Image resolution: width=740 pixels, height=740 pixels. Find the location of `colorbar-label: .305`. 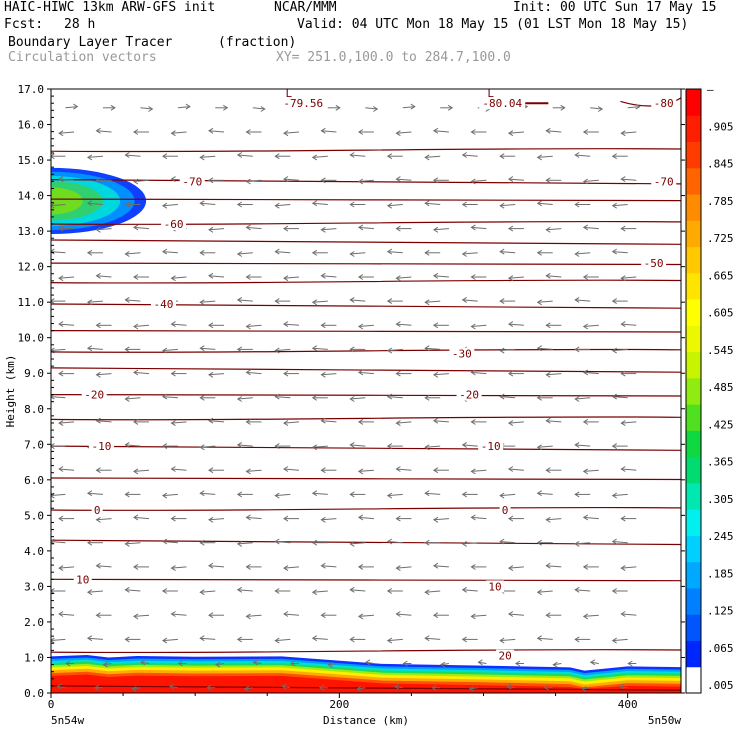

colorbar-label: .305 is located at coordinates (720, 499).